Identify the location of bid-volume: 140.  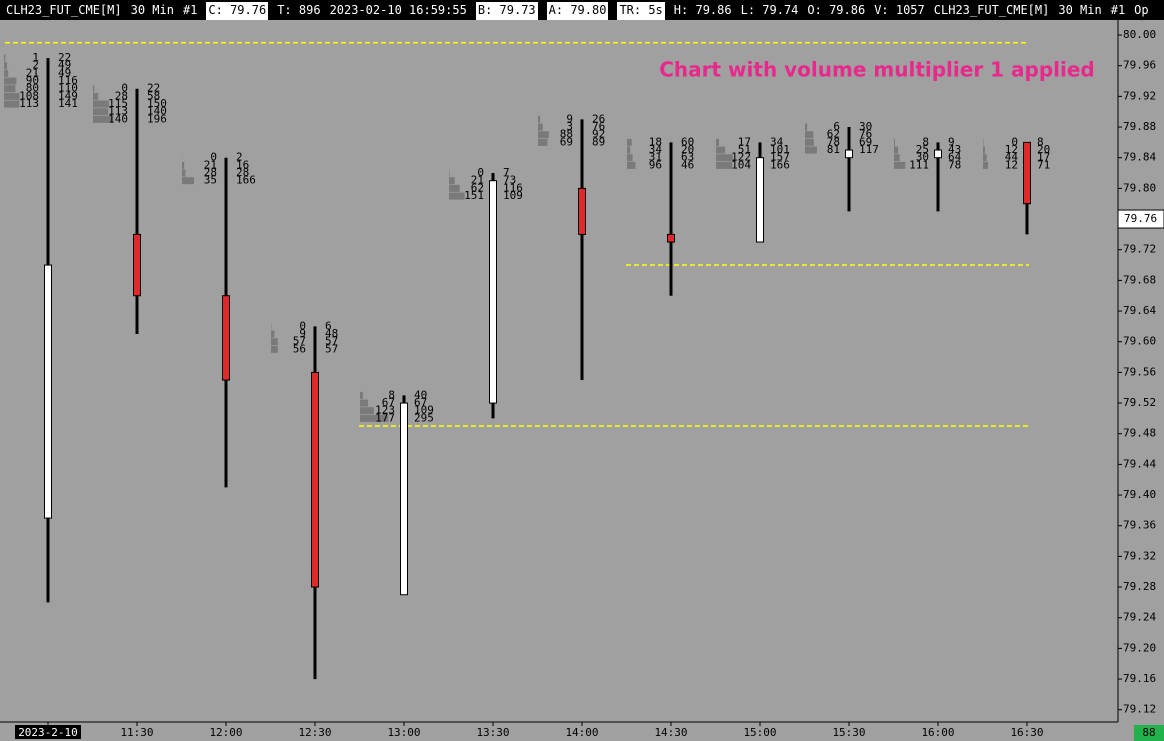
(118, 118).